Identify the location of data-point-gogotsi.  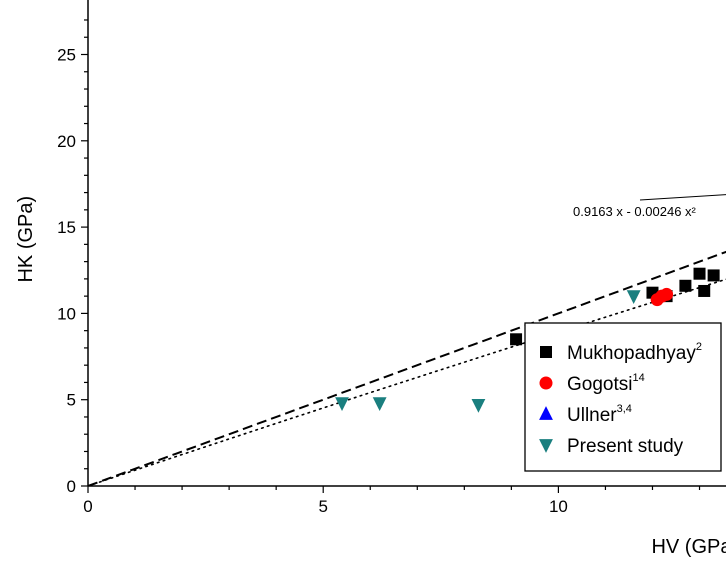
(667, 294).